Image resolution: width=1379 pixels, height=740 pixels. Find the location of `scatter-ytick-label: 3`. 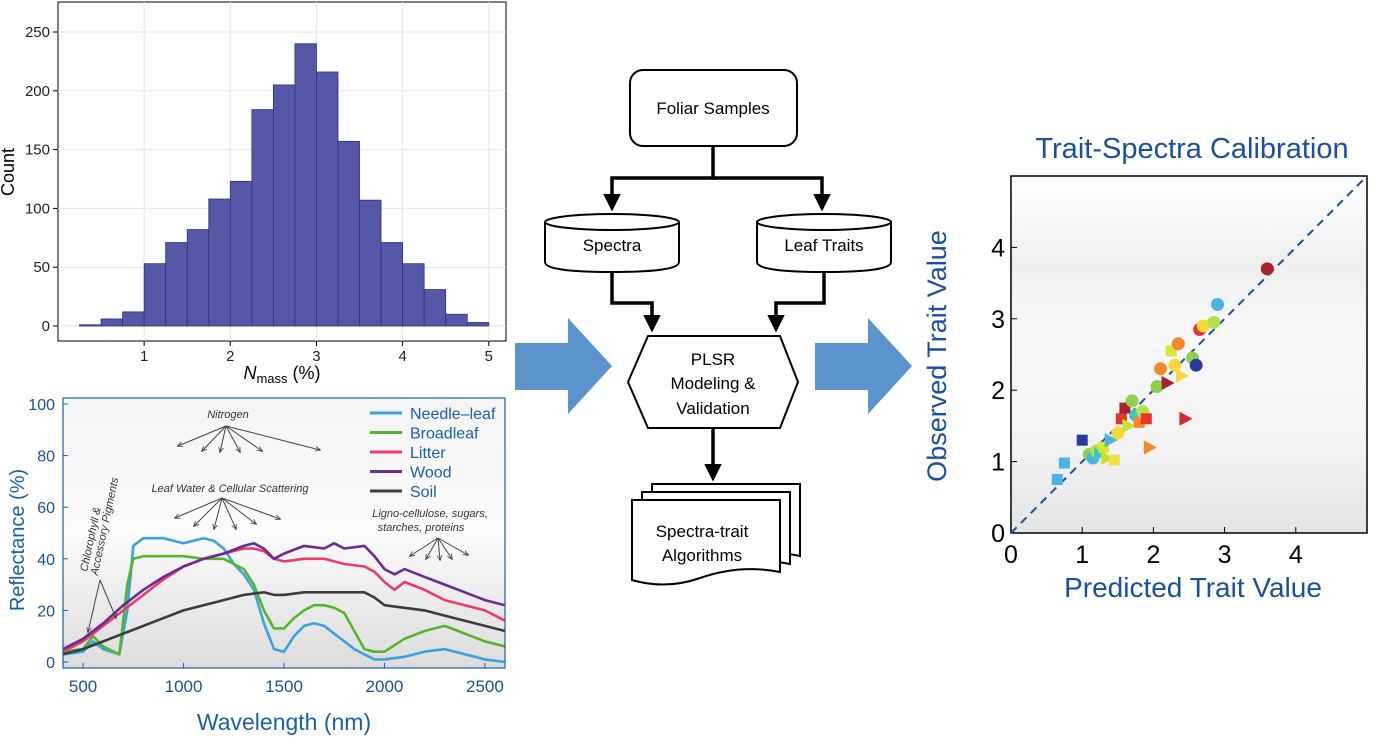

scatter-ytick-label: 3 is located at coordinates (998, 320).